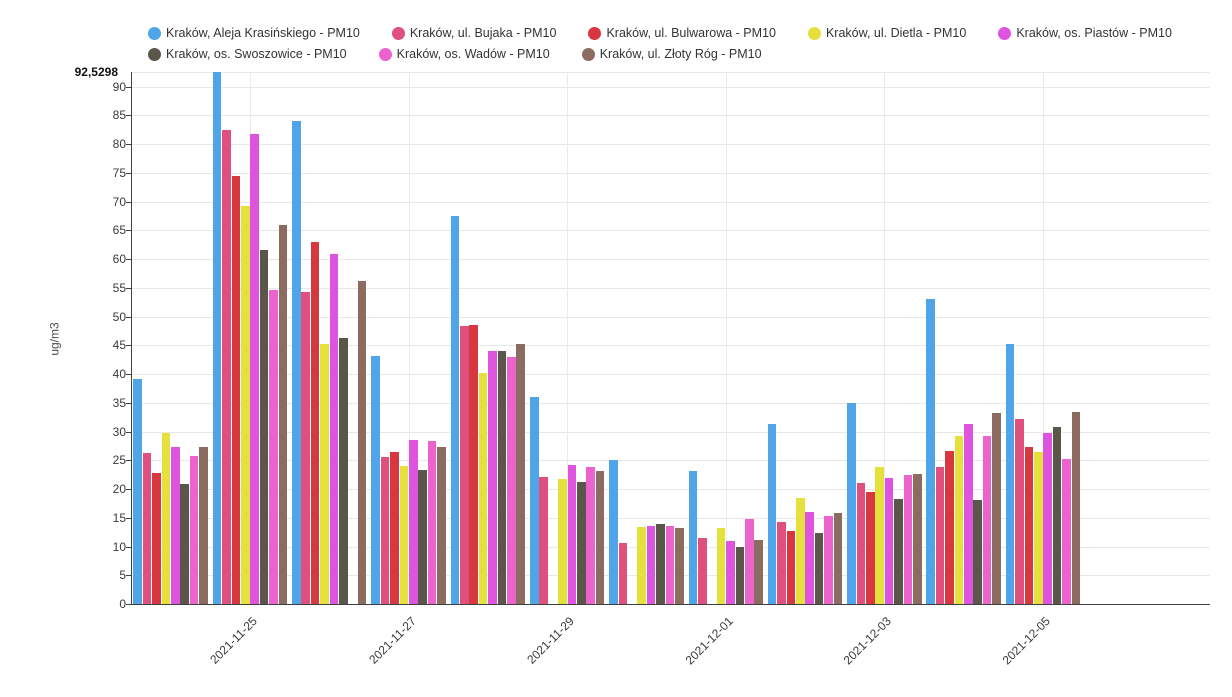 This screenshot has width=1232, height=697. I want to click on legend-item: Kraków, Aleja Krasińskiego - PM10, so click(254, 33).